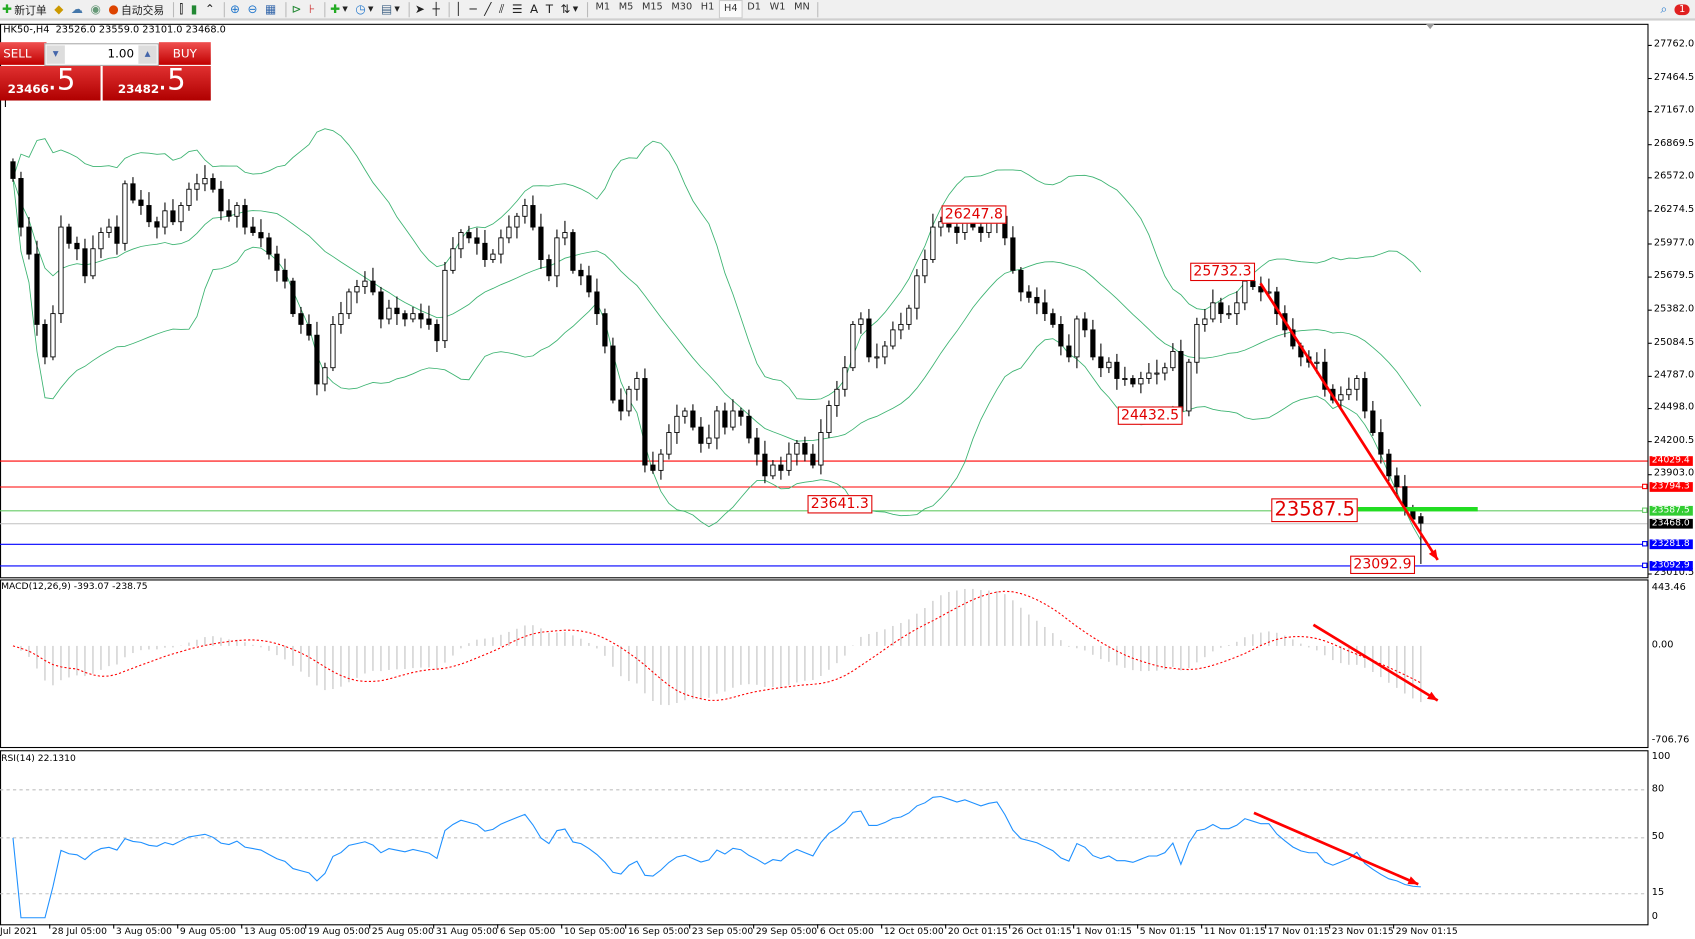 This screenshot has height=939, width=1695. I want to click on time-axis-label: 19 Aug 05:00, so click(338, 932).